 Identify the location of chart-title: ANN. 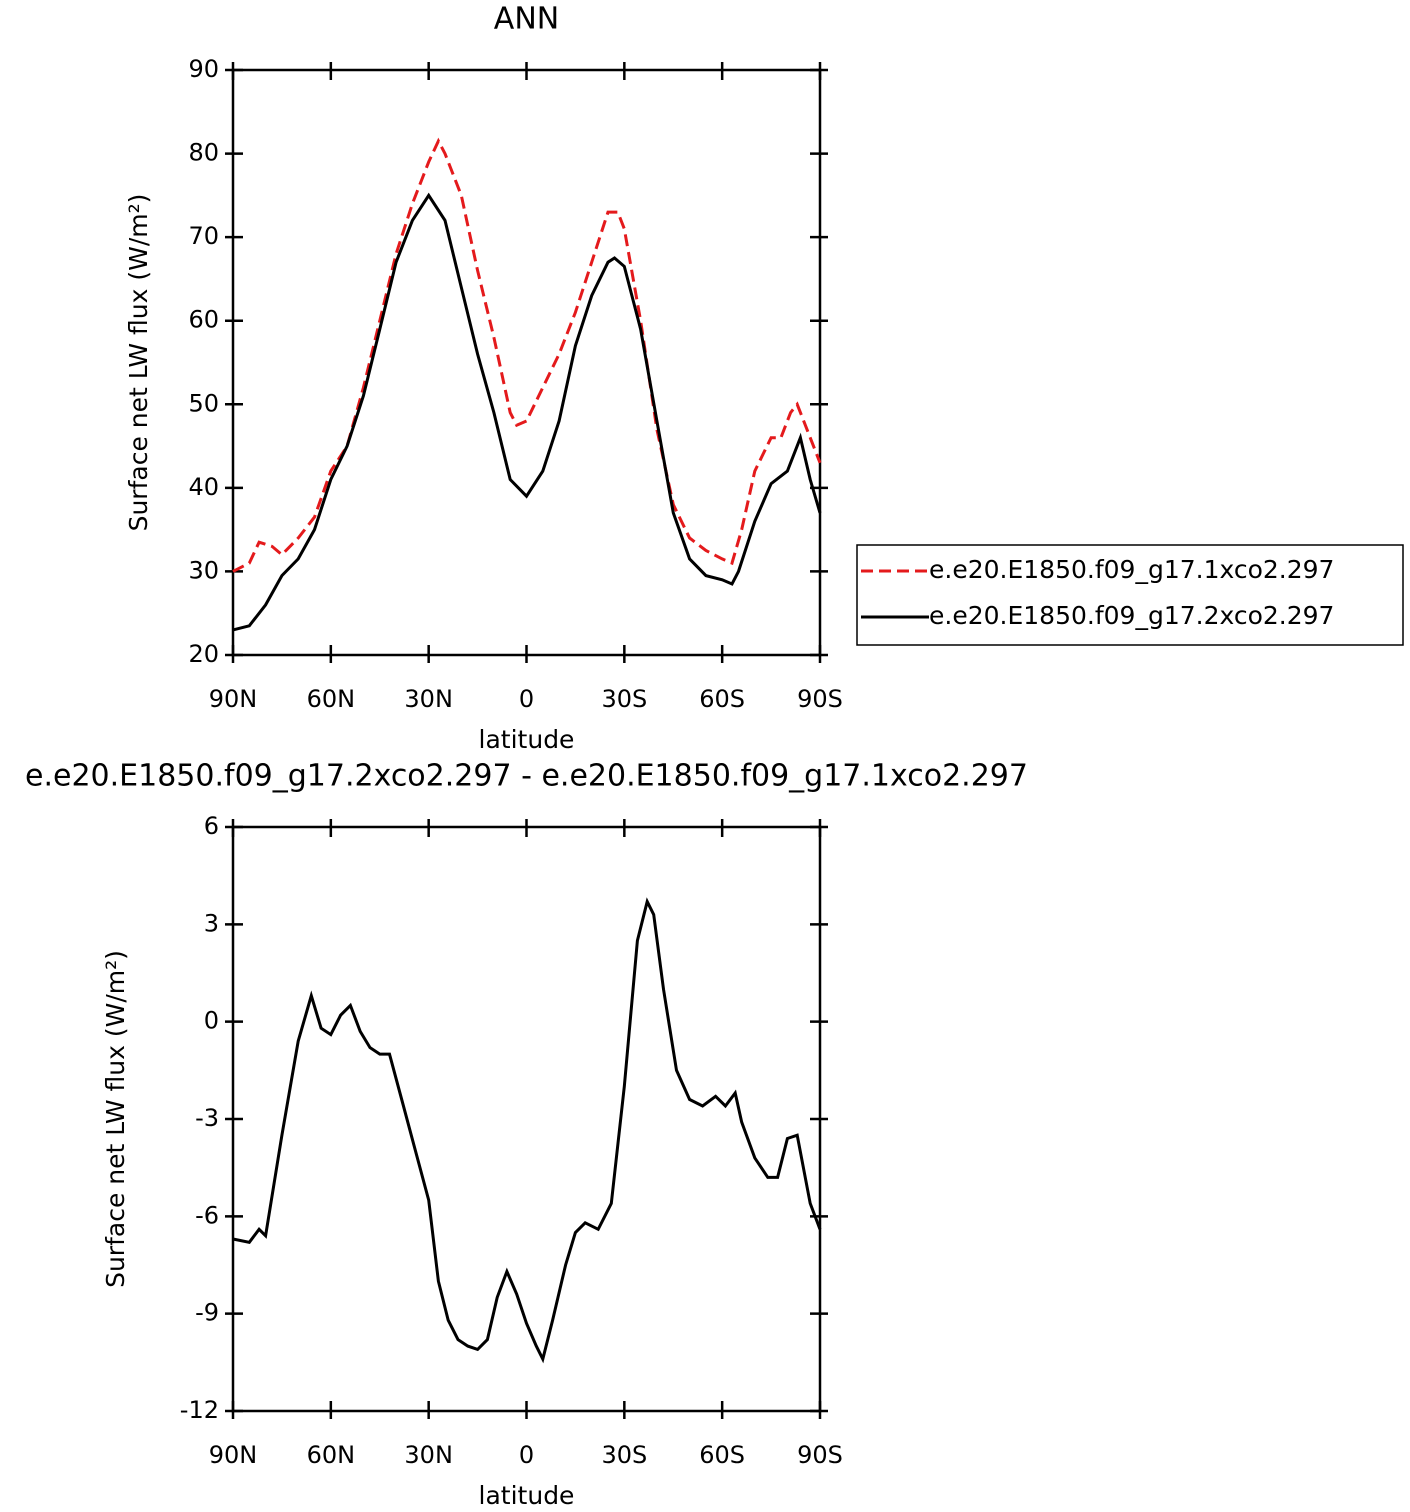
(526, 19).